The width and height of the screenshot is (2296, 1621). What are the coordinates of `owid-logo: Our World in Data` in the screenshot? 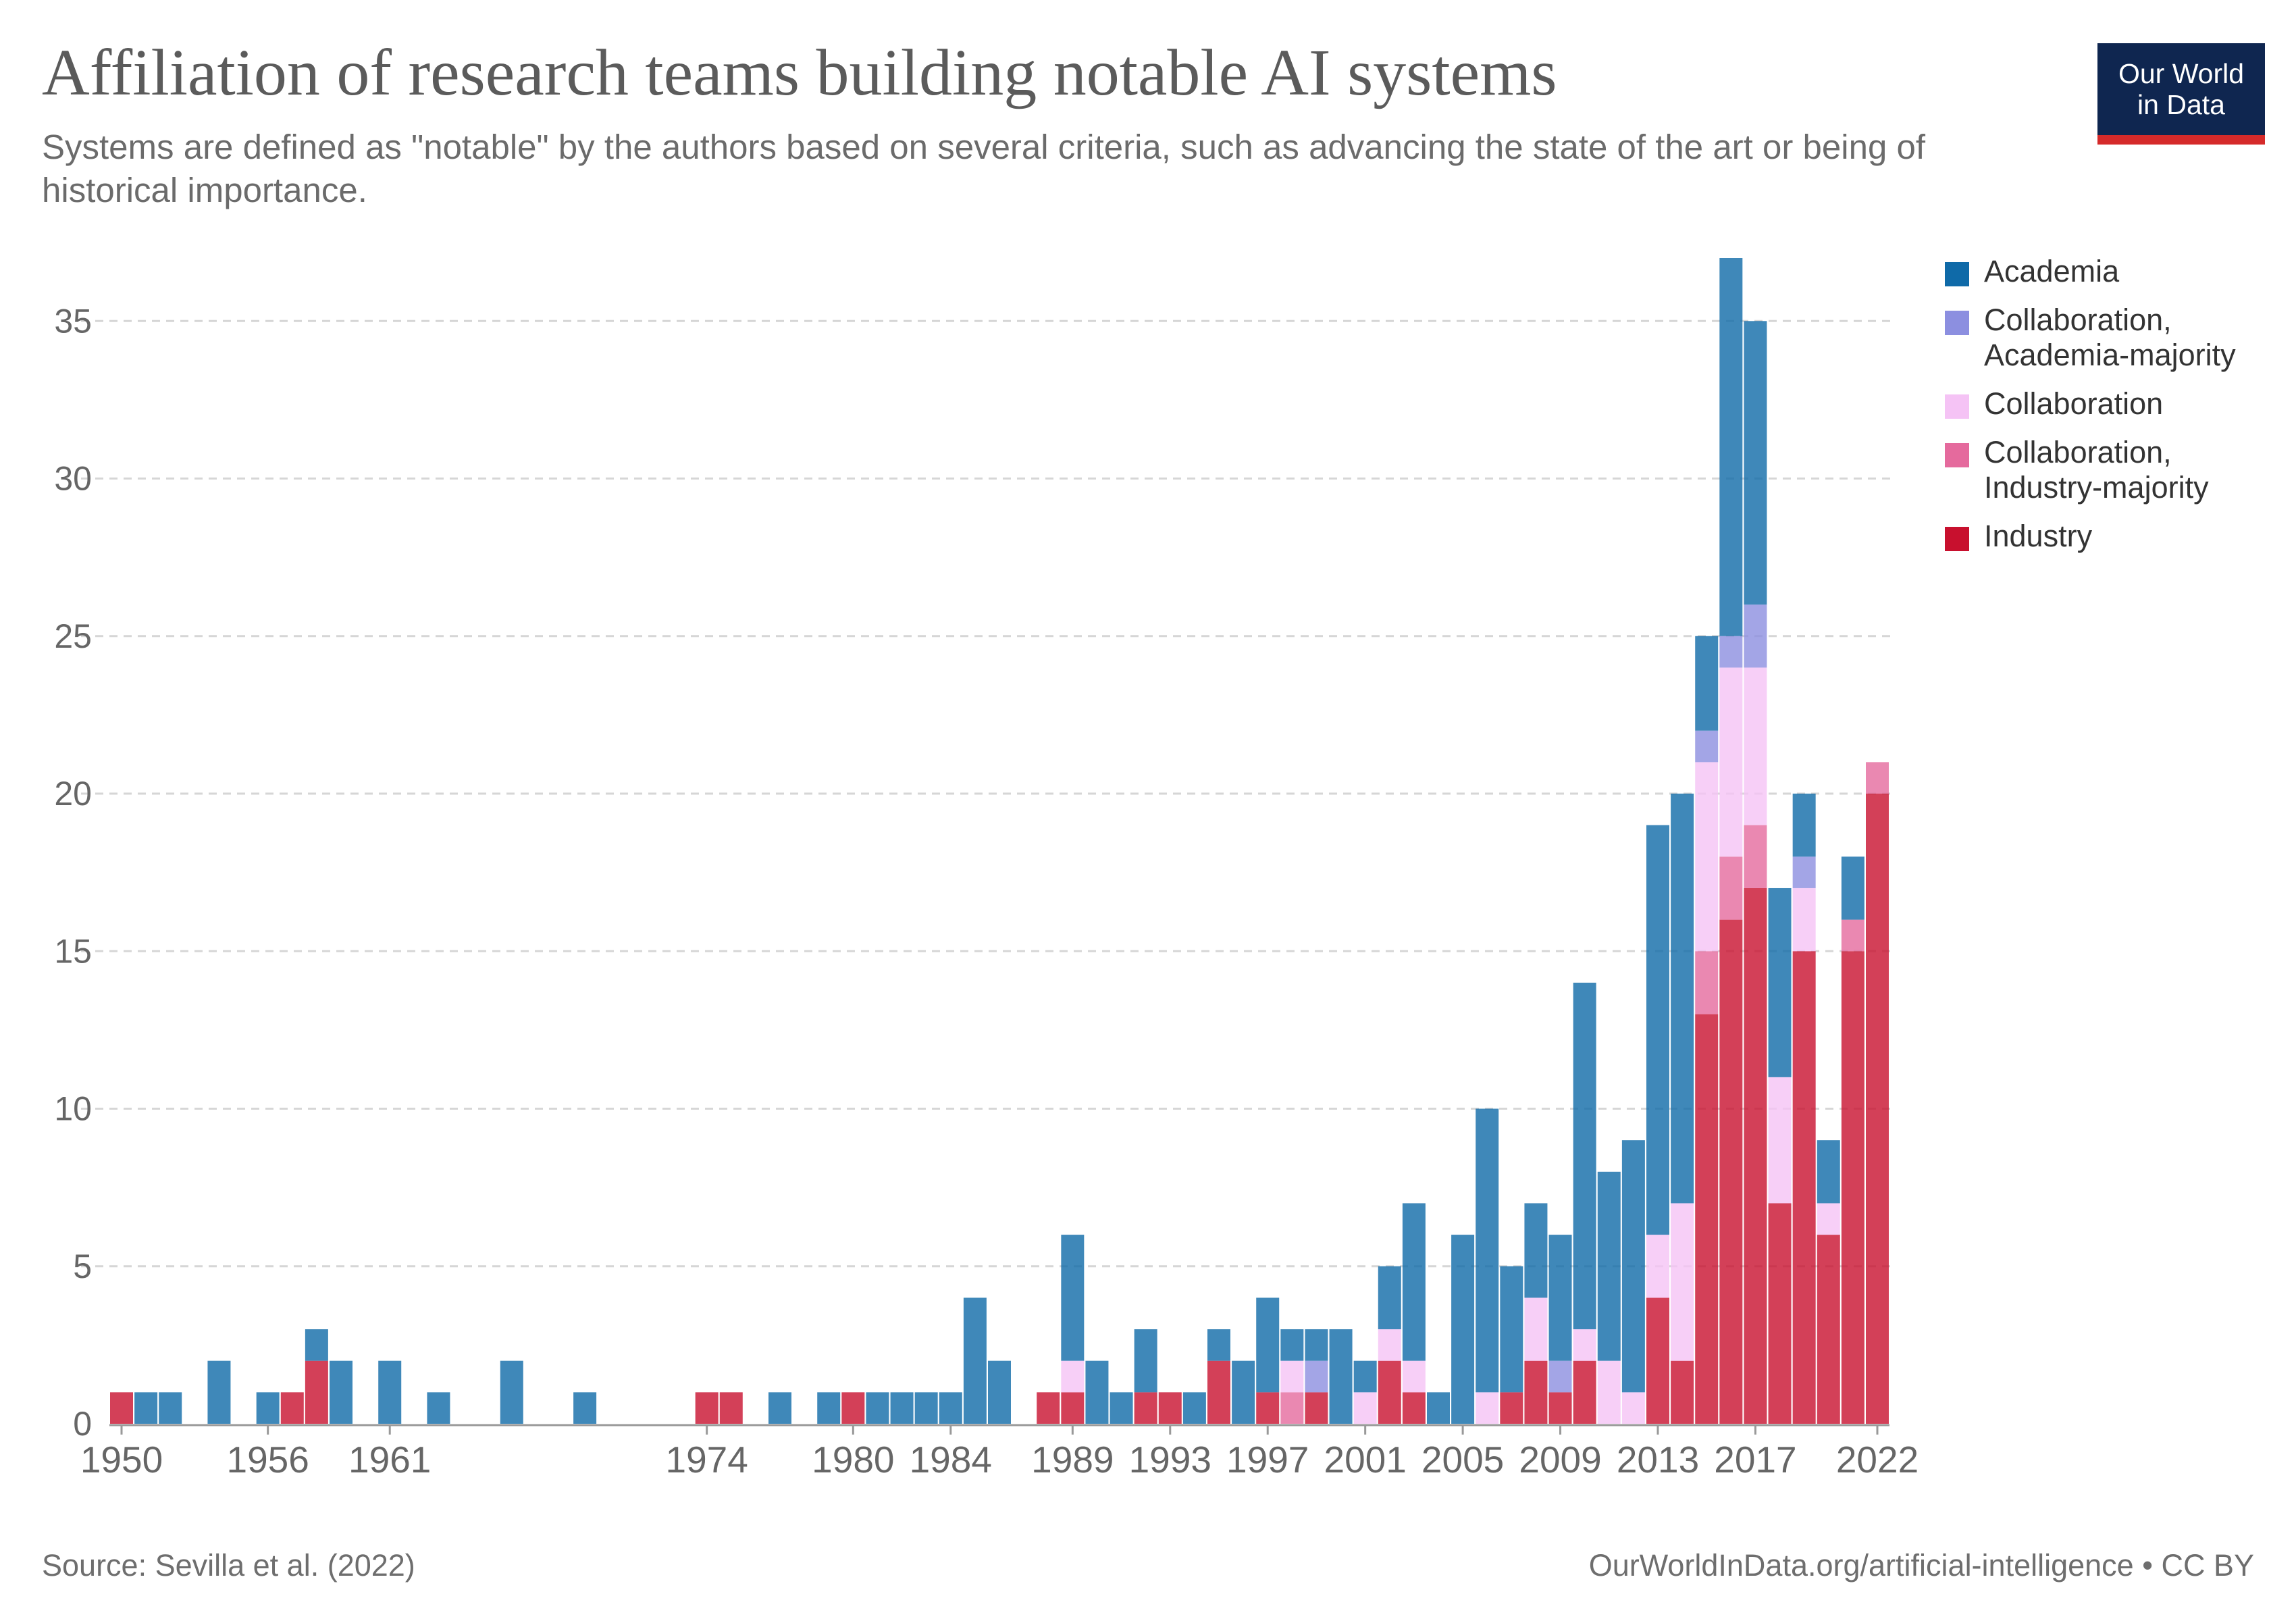 It's located at (2181, 94).